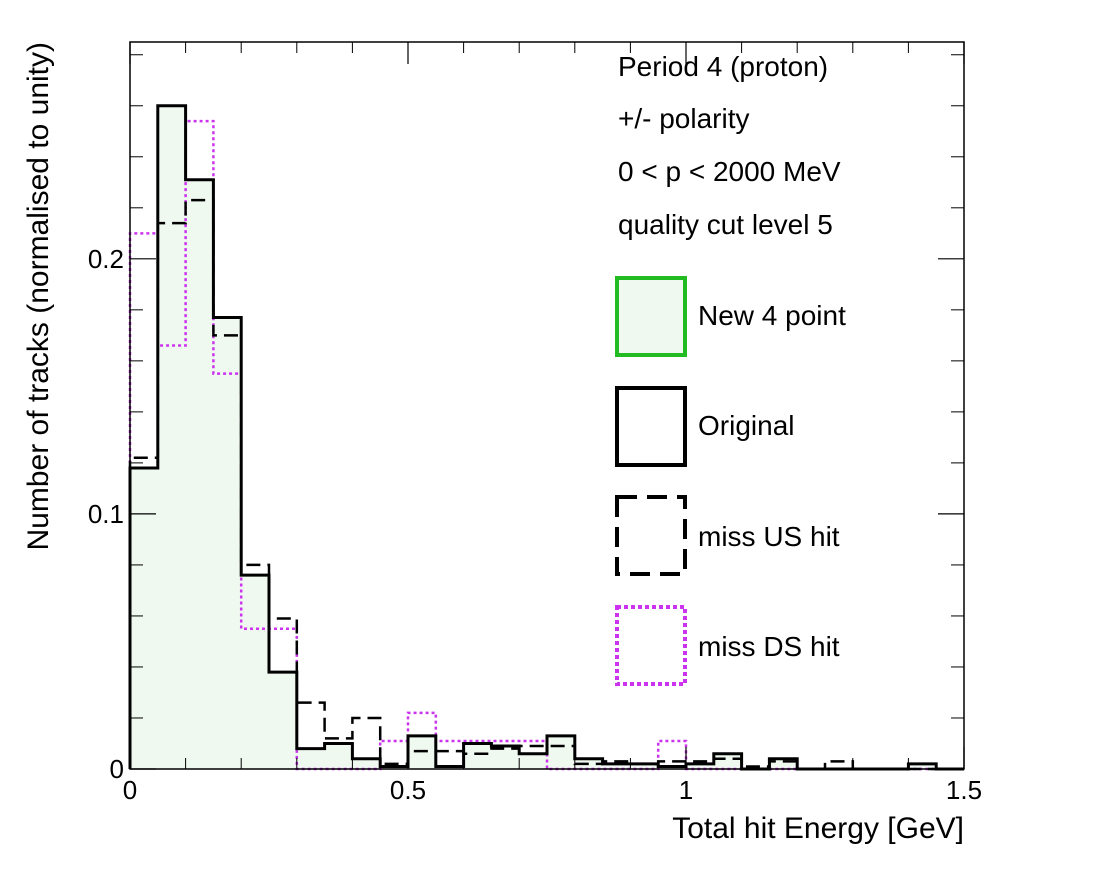  Describe the element at coordinates (769, 646) in the screenshot. I see `legend-label-miss-ds-hit: miss DS hit` at that location.